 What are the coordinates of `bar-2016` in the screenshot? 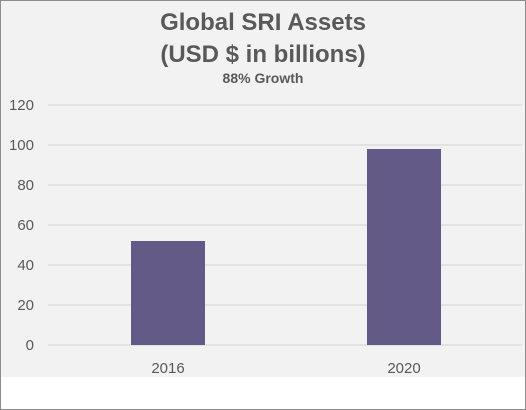 It's located at (168, 293).